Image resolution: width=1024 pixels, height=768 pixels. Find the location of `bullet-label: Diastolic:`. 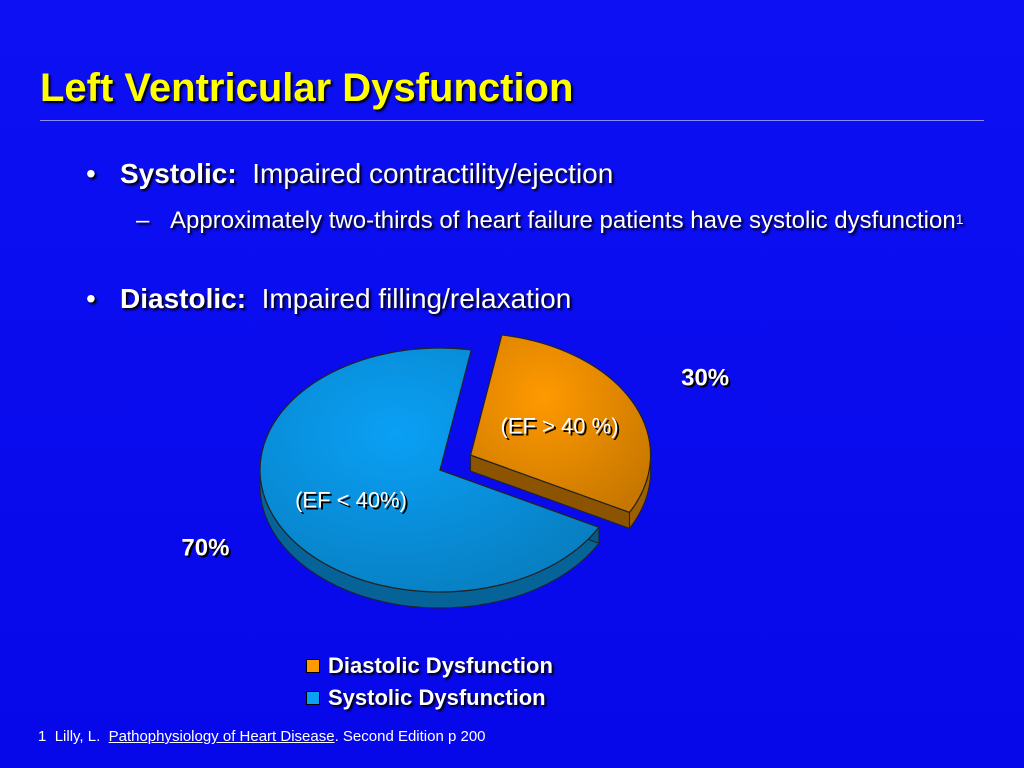

bullet-label: Diastolic: is located at coordinates (183, 298).